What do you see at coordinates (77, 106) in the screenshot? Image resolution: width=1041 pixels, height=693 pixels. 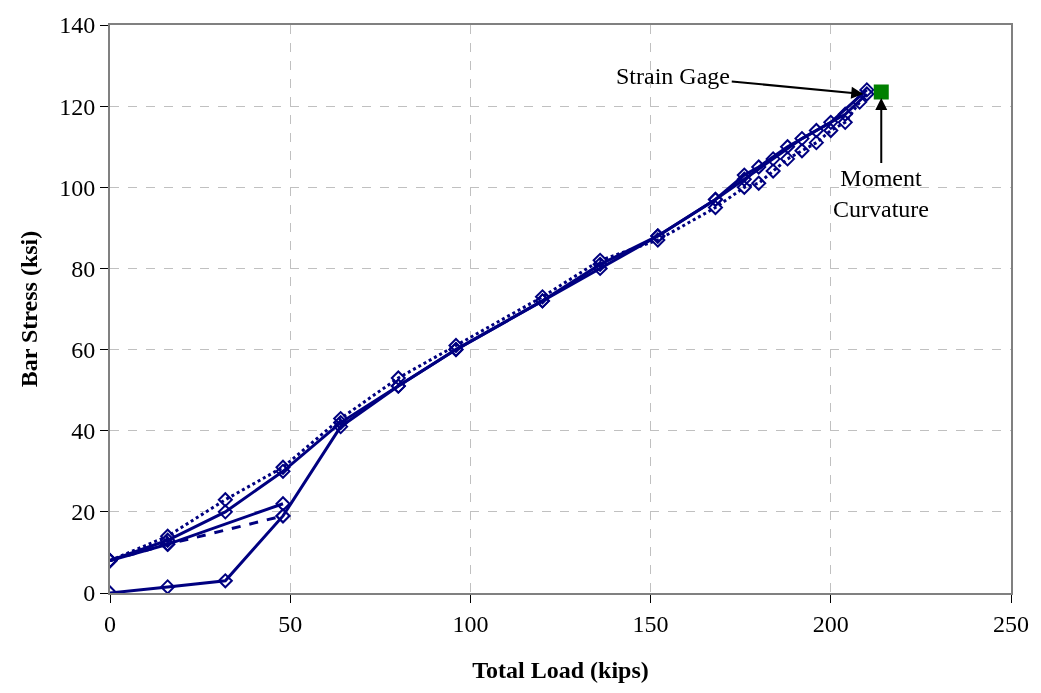 I see `y-tick-label: 120` at bounding box center [77, 106].